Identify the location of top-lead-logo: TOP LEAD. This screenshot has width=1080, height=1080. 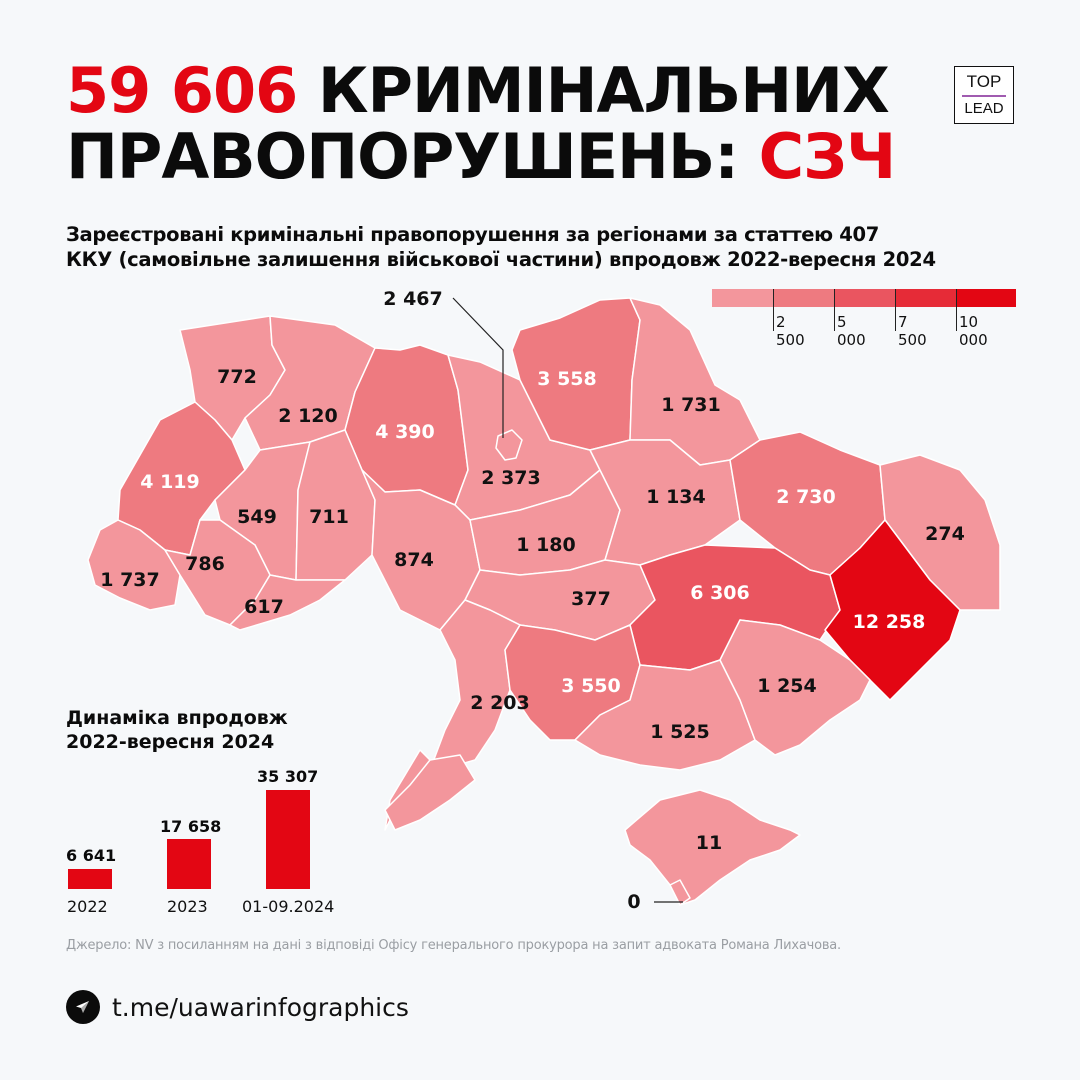
(984, 95).